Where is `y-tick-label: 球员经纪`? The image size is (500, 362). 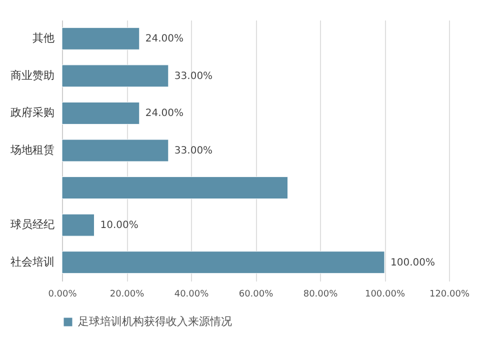 y-tick-label: 球员经纪 is located at coordinates (32, 225).